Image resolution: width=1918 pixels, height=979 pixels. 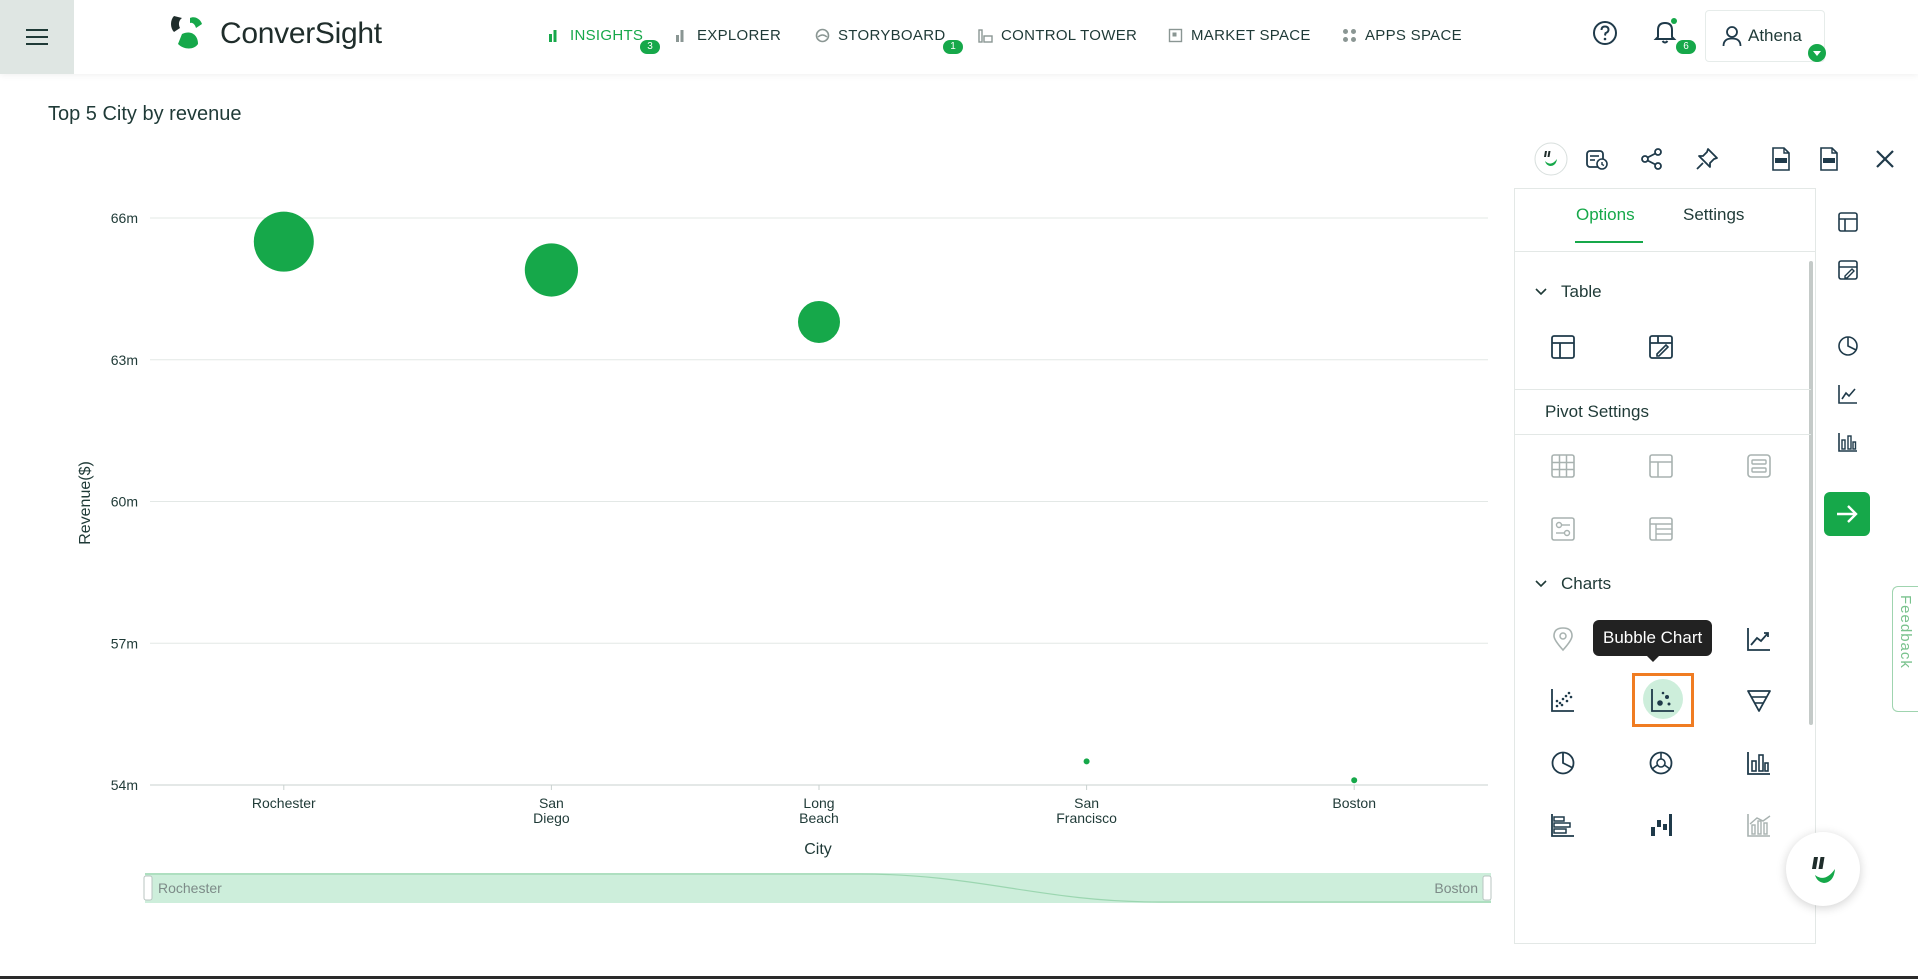 What do you see at coordinates (186, 32) in the screenshot?
I see `conversight-logo-icon` at bounding box center [186, 32].